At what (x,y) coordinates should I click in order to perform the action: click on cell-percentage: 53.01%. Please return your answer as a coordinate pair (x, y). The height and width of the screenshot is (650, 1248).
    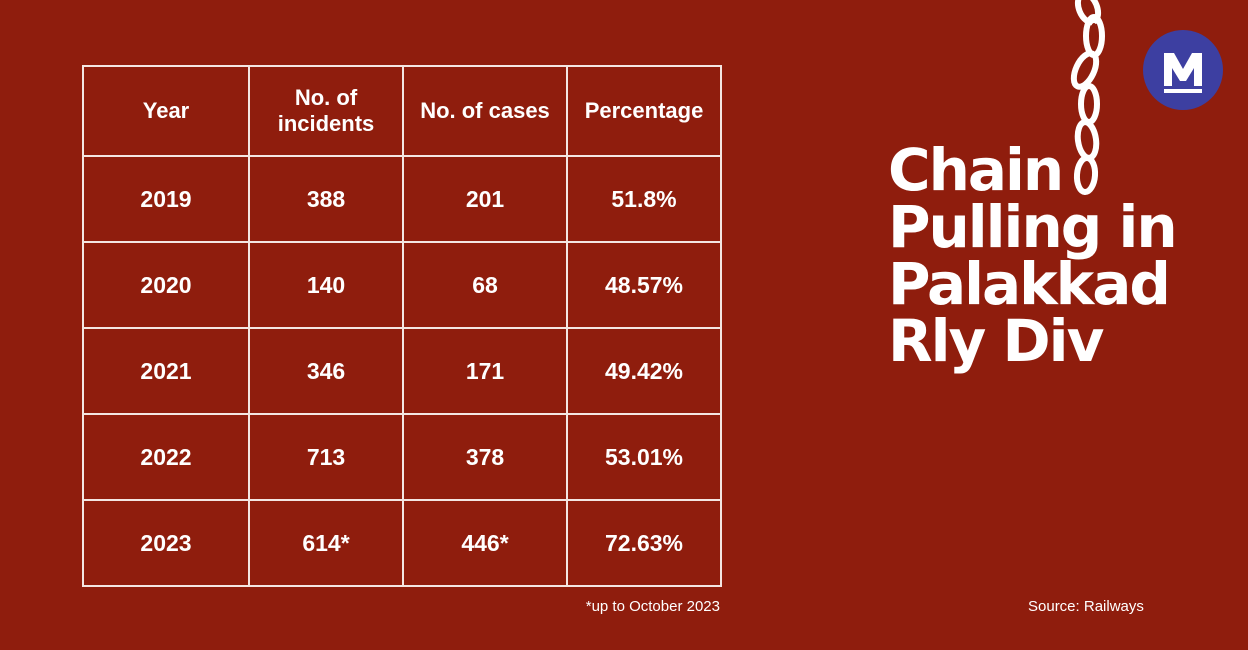
    Looking at the image, I should click on (644, 457).